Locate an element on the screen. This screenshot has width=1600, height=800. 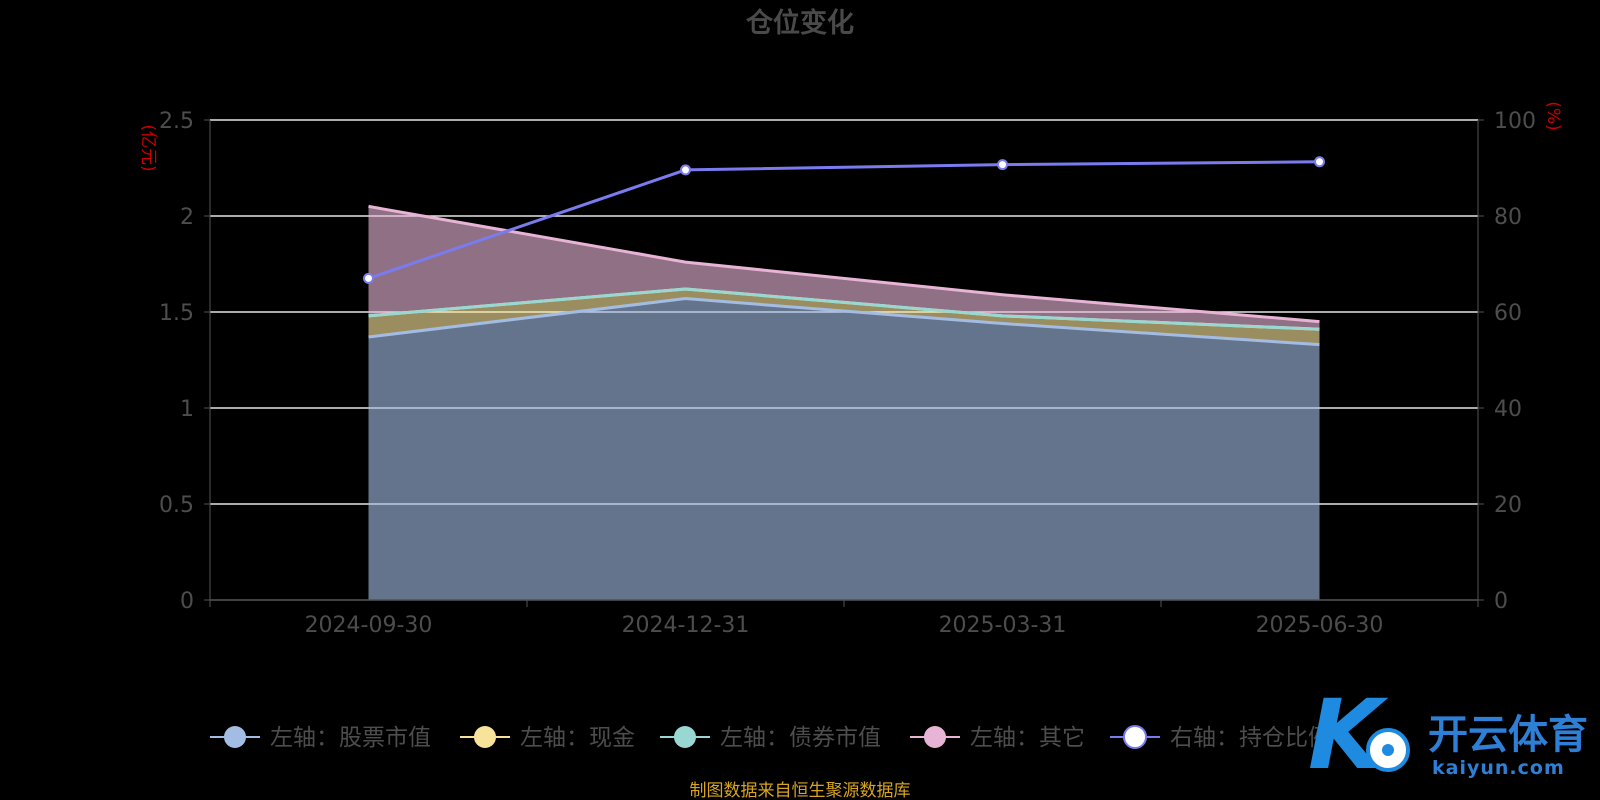
legend-item: 左轴：股票市值 is located at coordinates (320, 738).